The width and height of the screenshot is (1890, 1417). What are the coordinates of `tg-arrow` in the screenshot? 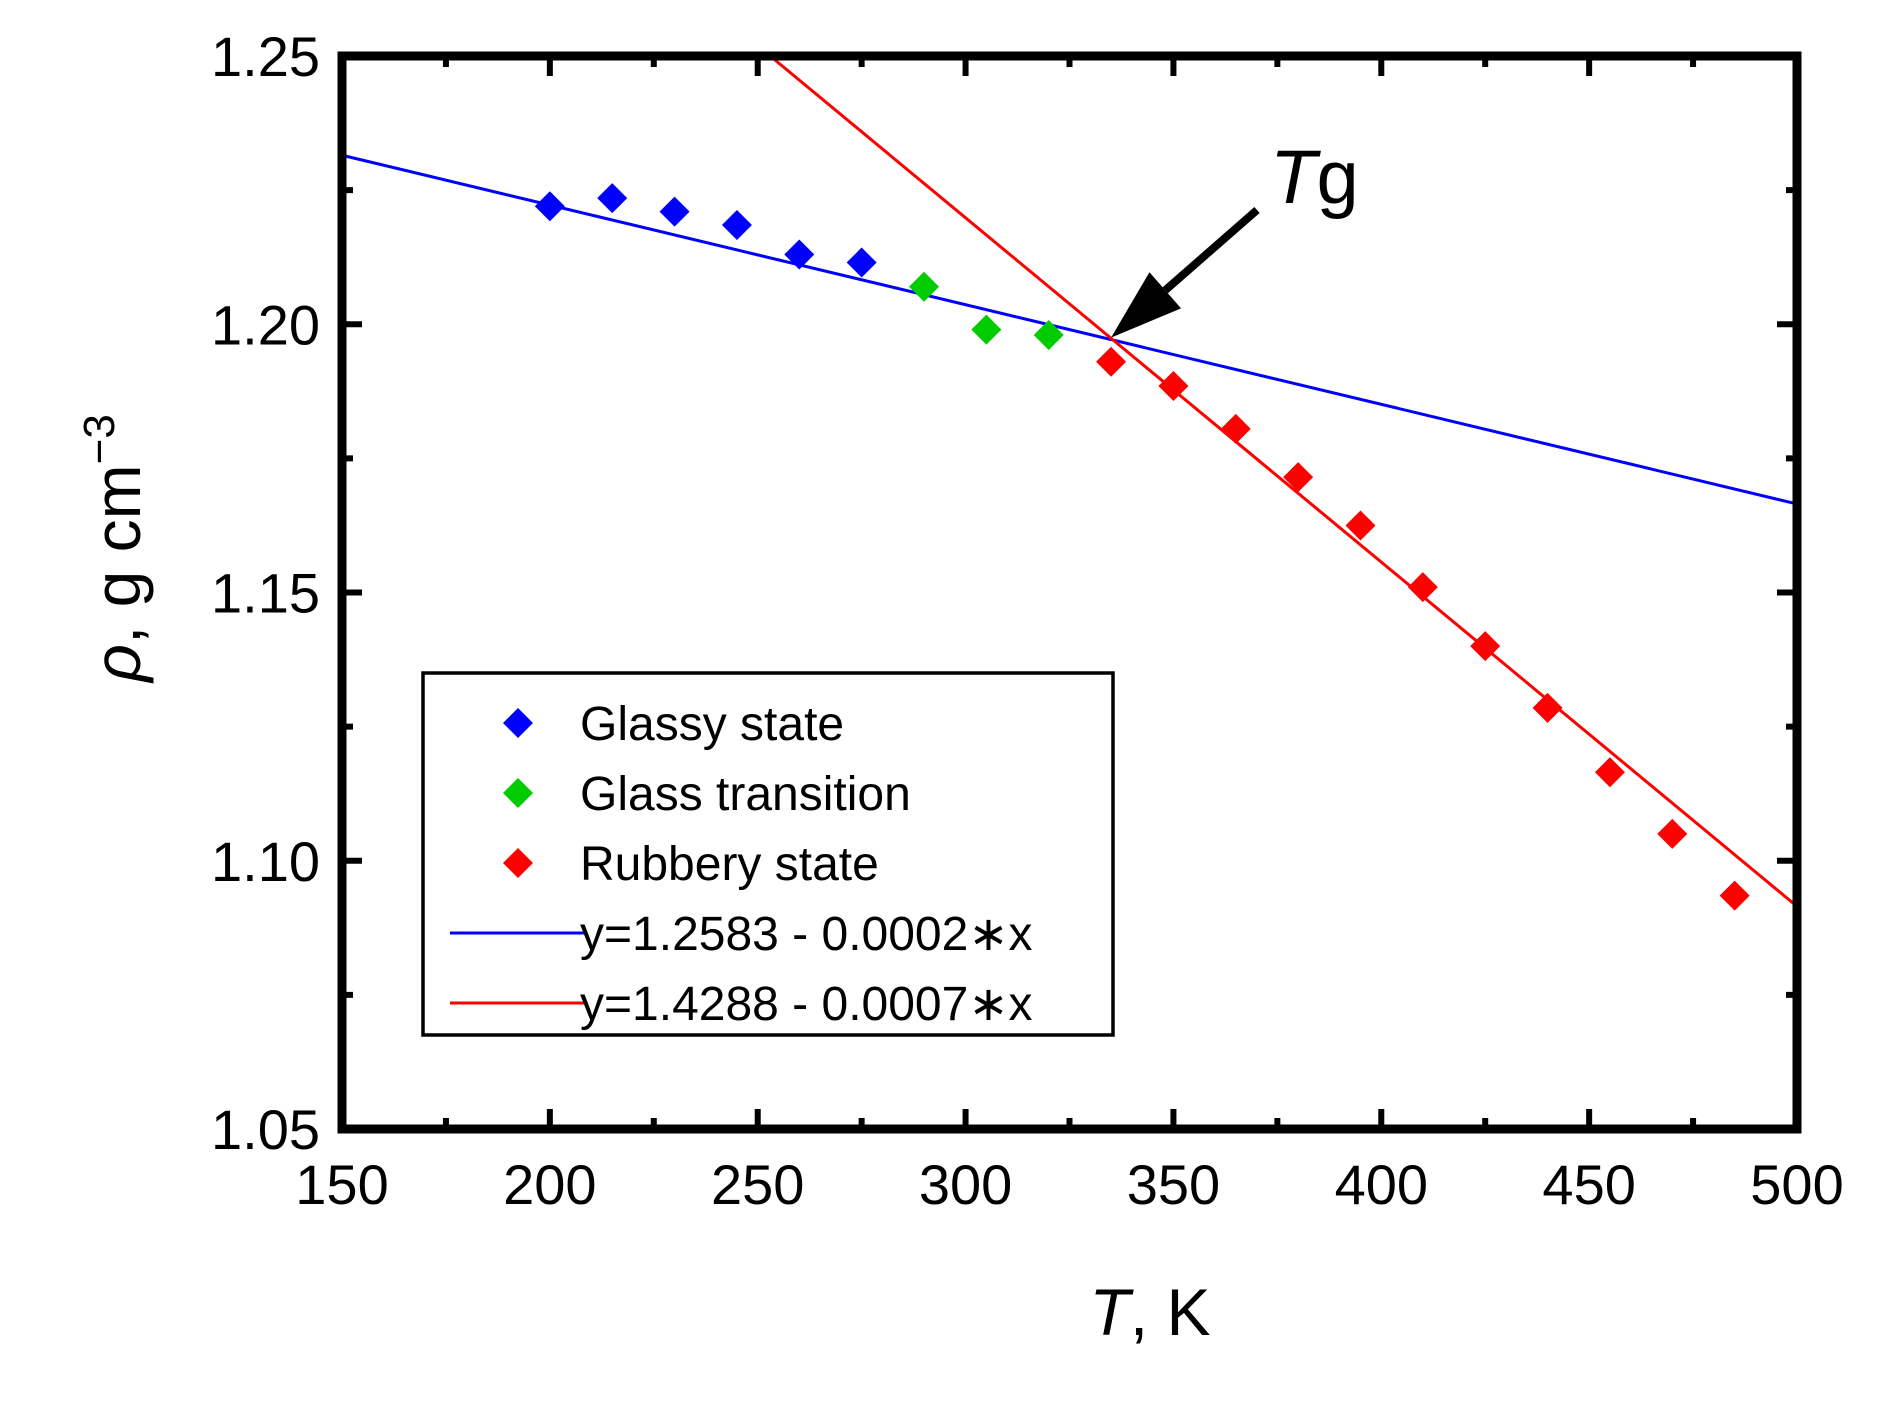 It's located at (1211, 250).